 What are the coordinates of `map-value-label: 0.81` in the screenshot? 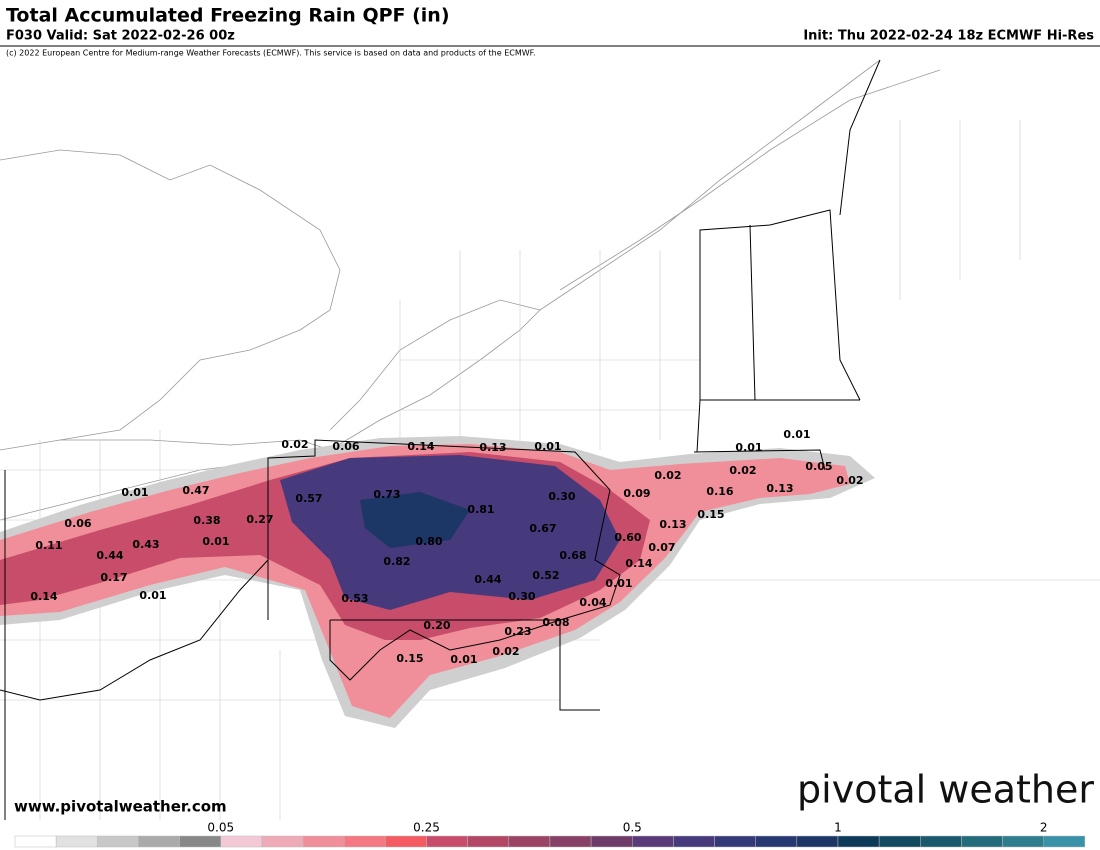 It's located at (480, 509).